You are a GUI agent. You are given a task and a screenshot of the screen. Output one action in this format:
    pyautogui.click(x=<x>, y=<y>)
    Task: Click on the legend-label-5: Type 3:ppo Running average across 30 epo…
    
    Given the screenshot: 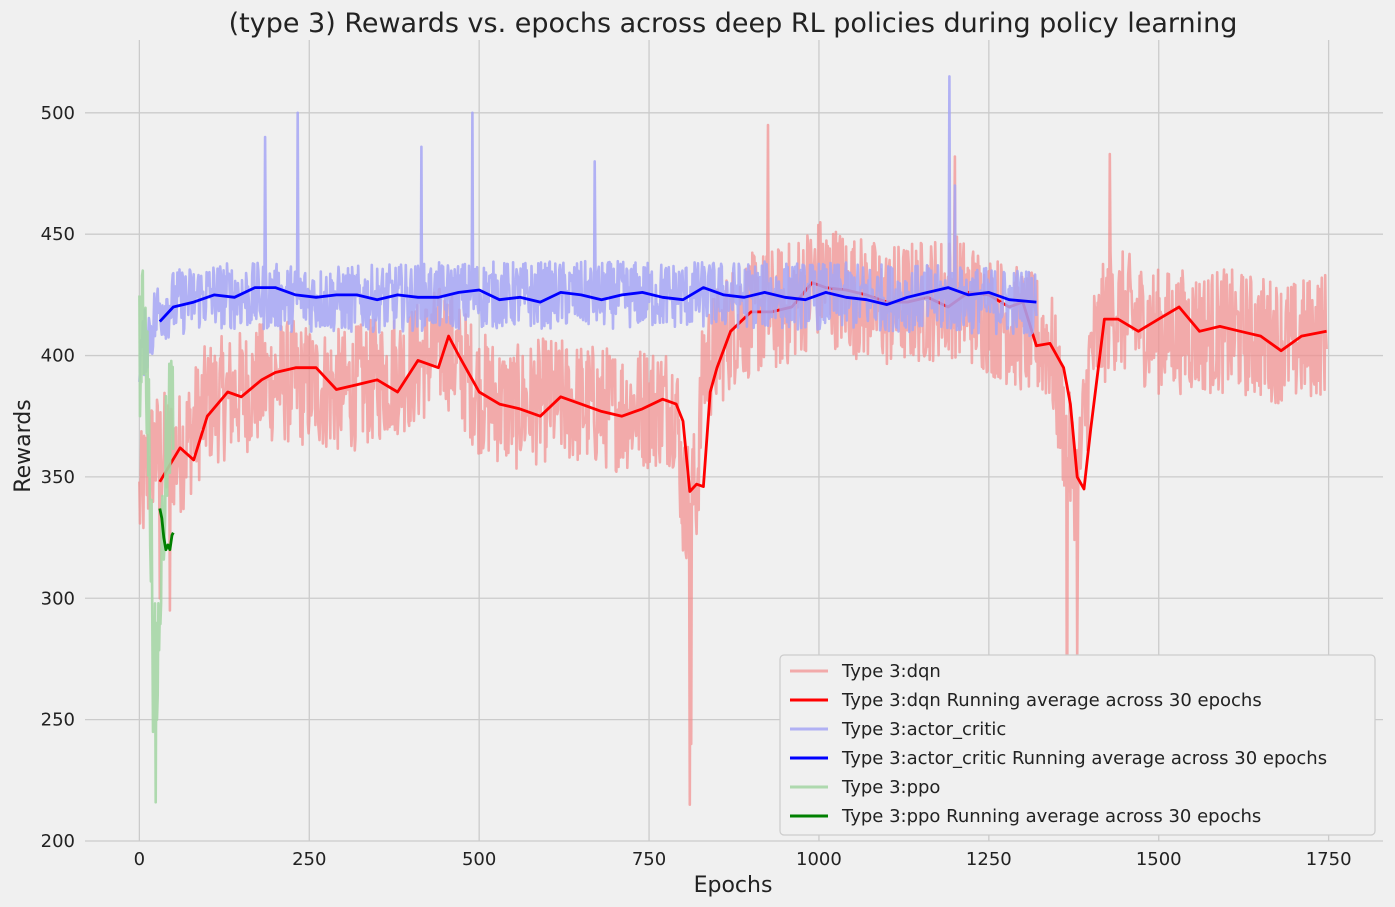 What is the action you would take?
    pyautogui.click(x=1051, y=816)
    